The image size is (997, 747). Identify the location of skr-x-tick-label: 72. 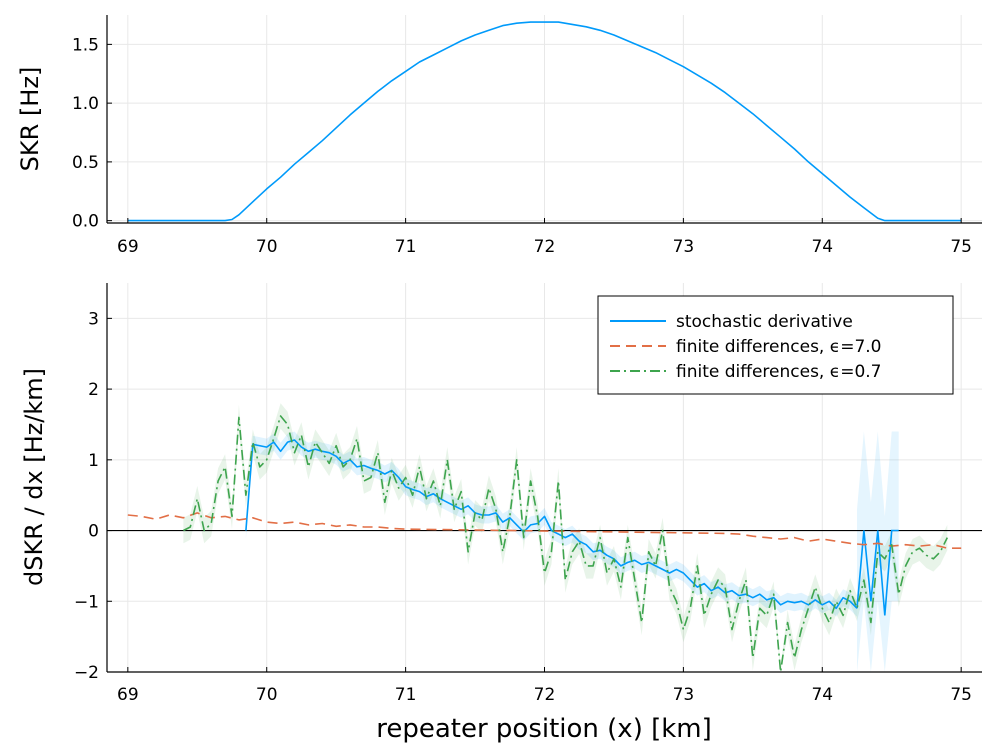
(545, 247).